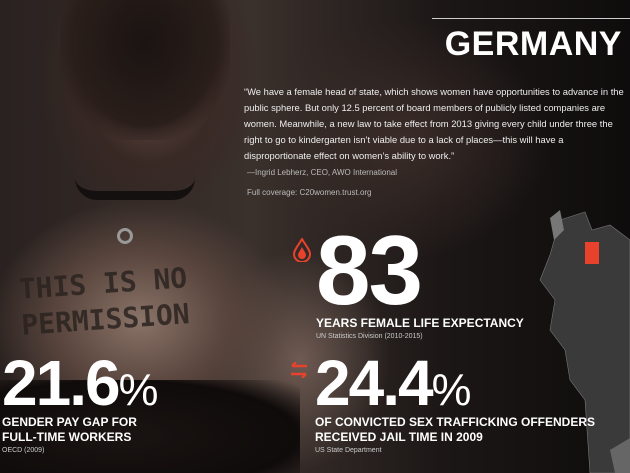 Image resolution: width=630 pixels, height=473 pixels. Describe the element at coordinates (531, 18) in the screenshot. I see `title-rule` at that location.